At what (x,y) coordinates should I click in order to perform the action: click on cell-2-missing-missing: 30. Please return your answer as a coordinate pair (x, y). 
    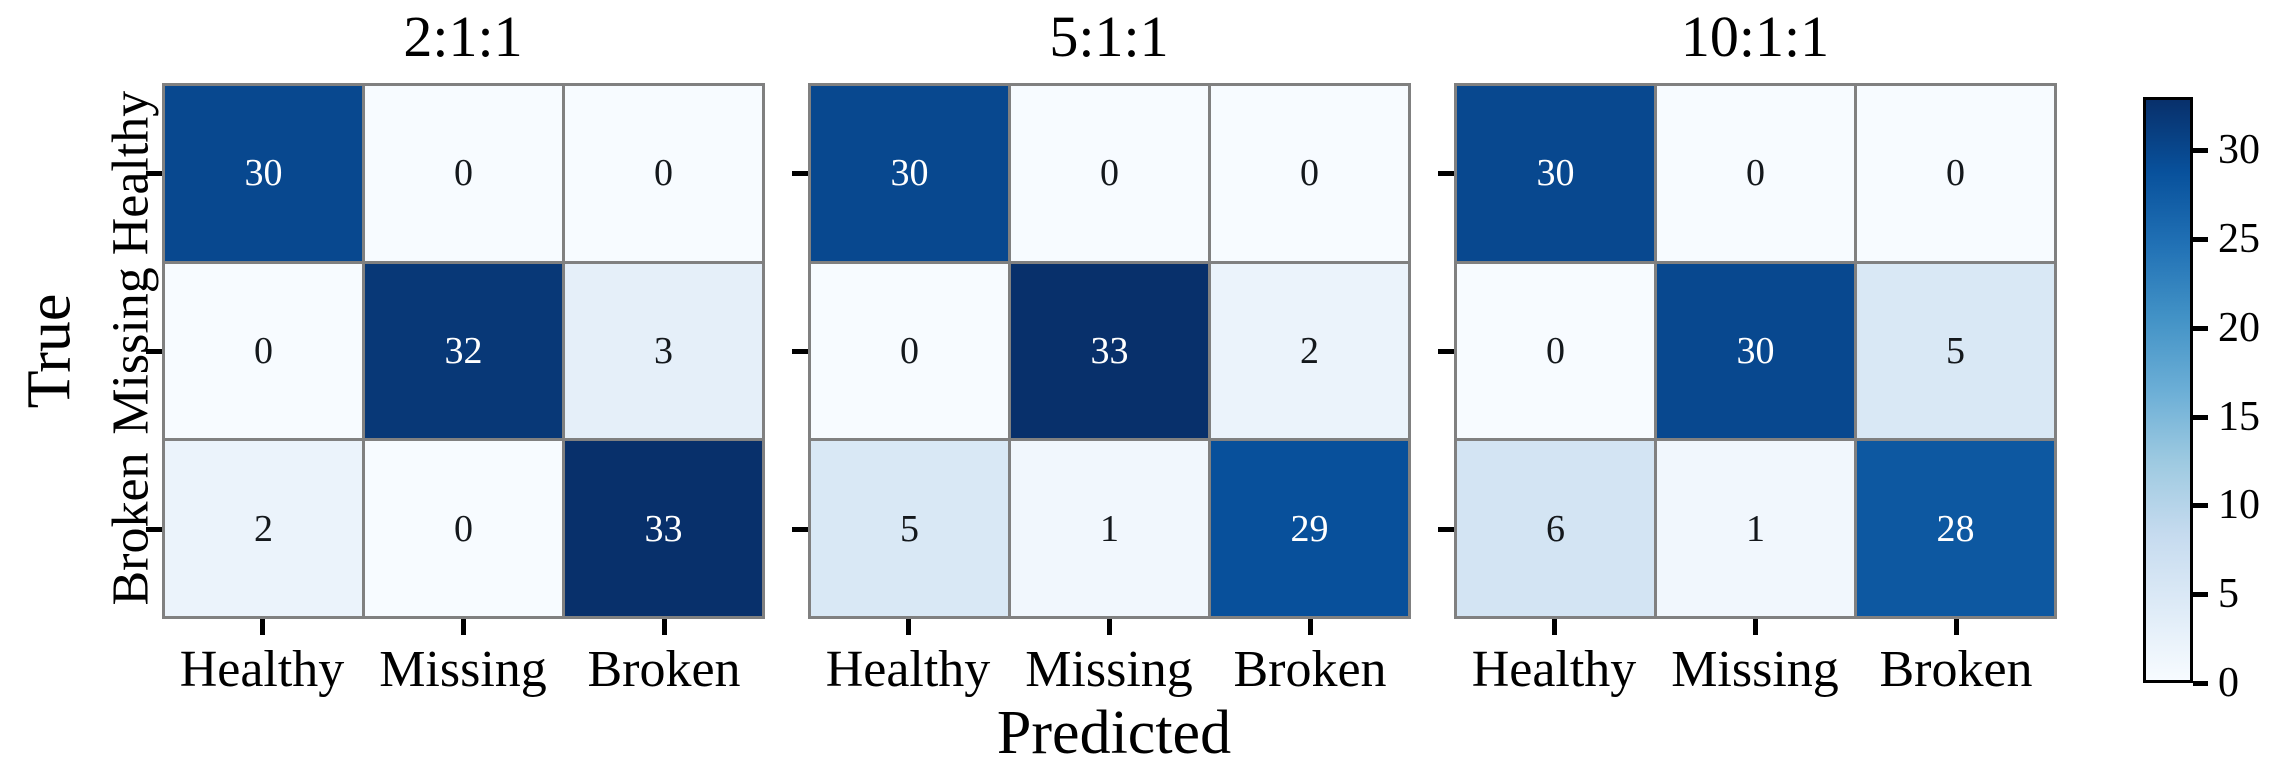
    Looking at the image, I should click on (1755, 351).